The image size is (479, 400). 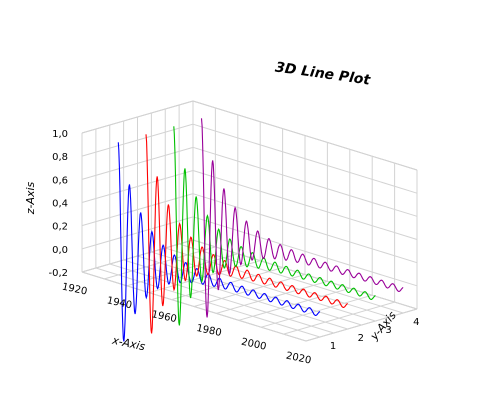 I want to click on z-tick-label-3: 0,4, so click(x=60, y=204).